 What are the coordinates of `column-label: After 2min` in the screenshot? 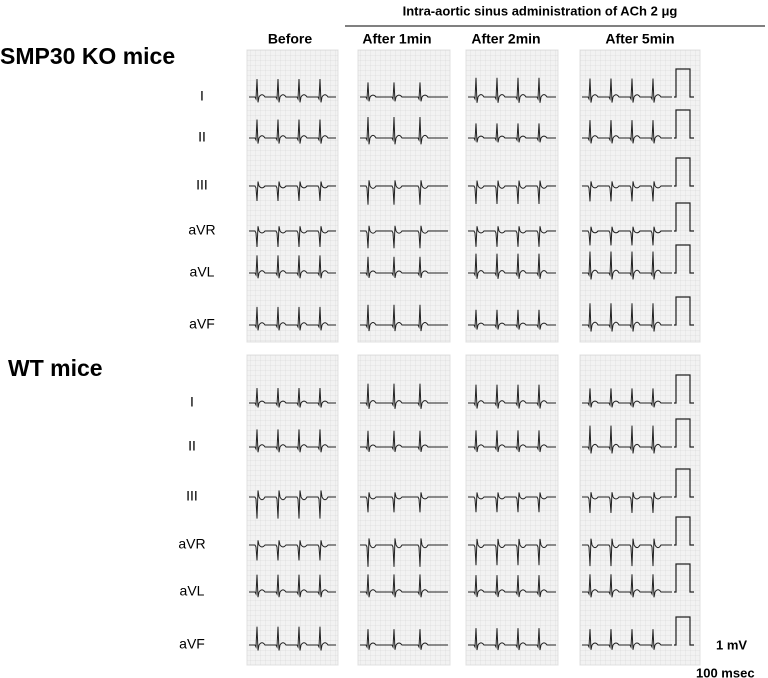 It's located at (505, 39).